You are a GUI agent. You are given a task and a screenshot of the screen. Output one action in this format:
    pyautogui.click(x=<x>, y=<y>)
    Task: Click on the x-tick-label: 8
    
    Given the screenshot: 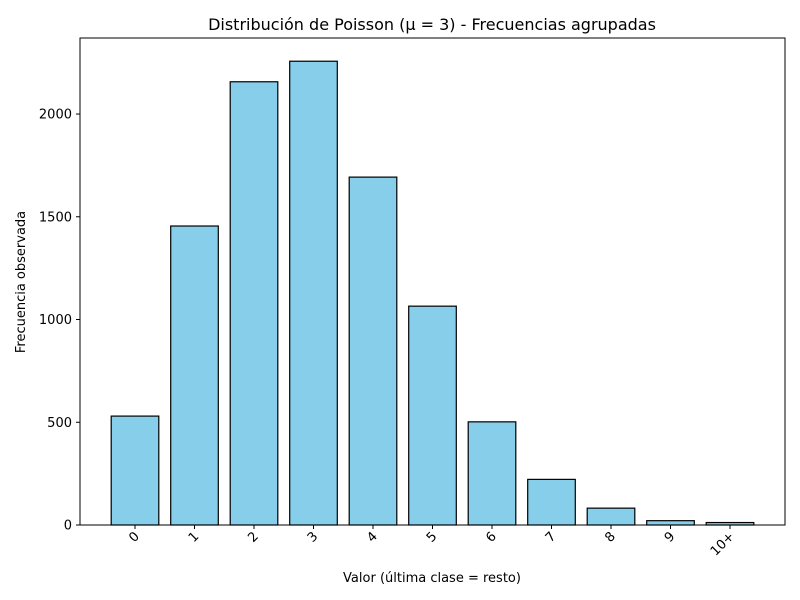 What is the action you would take?
    pyautogui.click(x=610, y=537)
    